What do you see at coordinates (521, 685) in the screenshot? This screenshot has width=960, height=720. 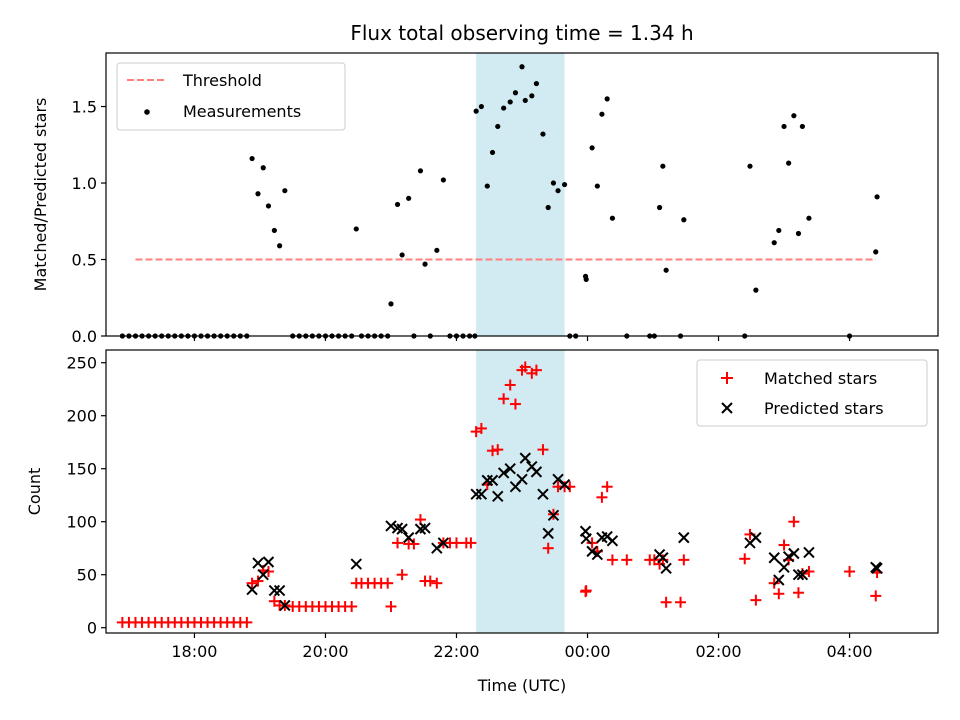 I see `bottom-panel-xlabel: Time (UTC)` at bounding box center [521, 685].